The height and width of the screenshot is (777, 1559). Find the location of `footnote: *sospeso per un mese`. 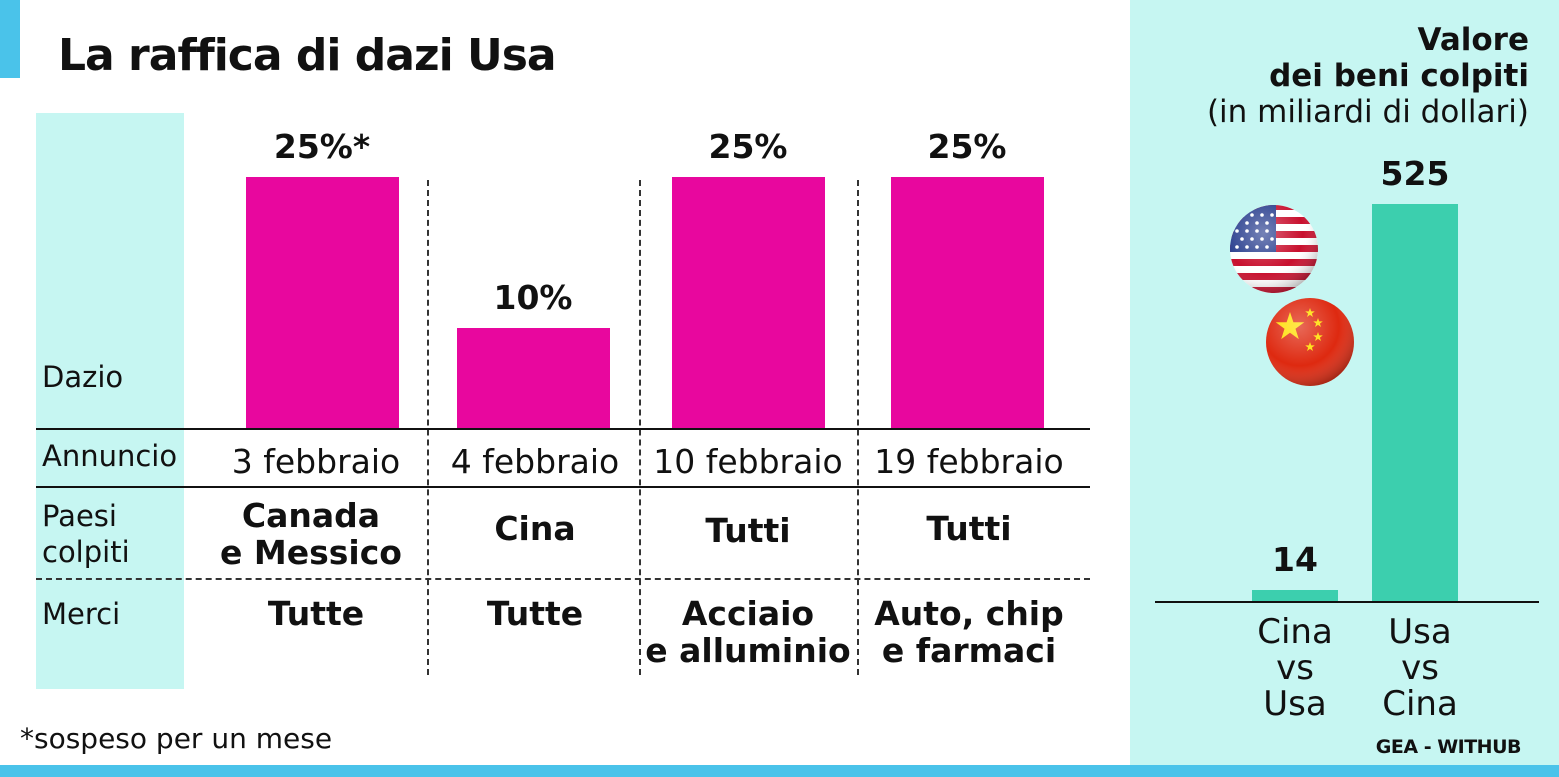

footnote: *sospeso per un mese is located at coordinates (176, 738).